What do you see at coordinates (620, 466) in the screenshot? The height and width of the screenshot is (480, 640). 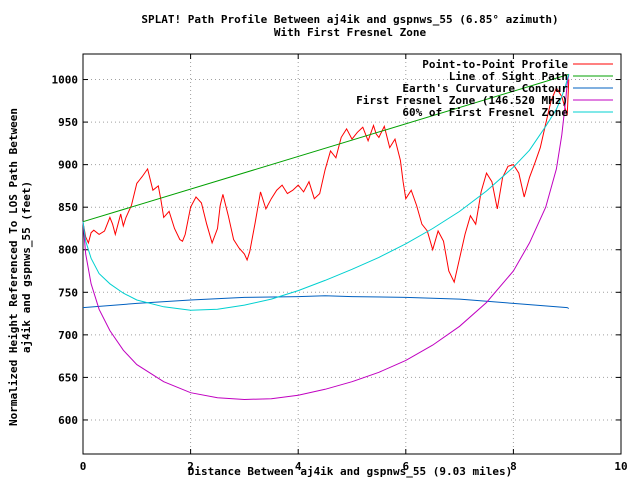 I see `x-tick-label: 10` at bounding box center [620, 466].